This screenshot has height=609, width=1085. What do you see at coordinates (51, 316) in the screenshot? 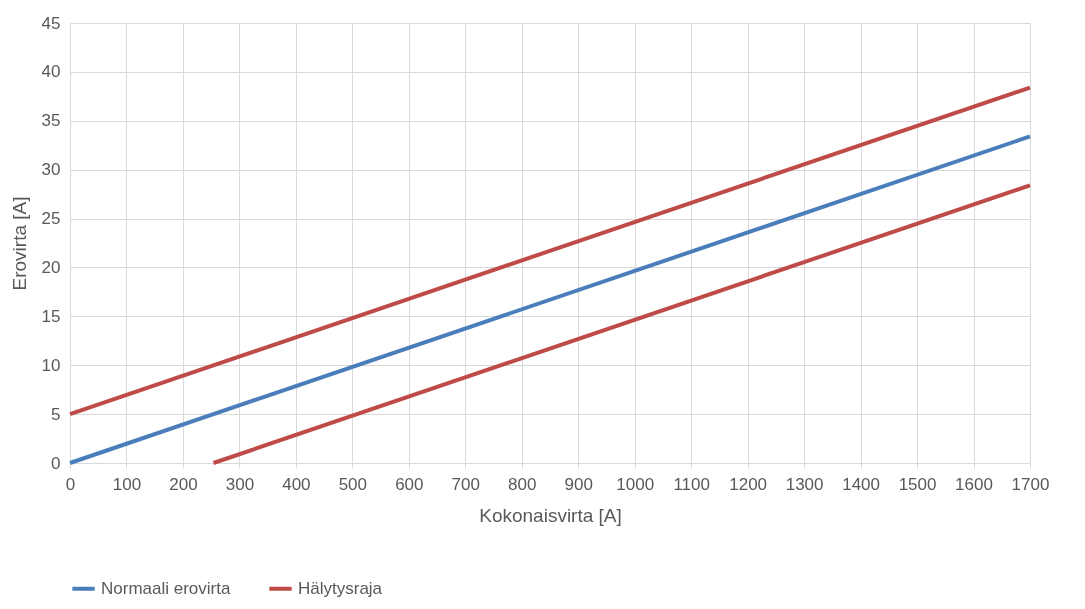
I see `y-tick-label: 15` at bounding box center [51, 316].